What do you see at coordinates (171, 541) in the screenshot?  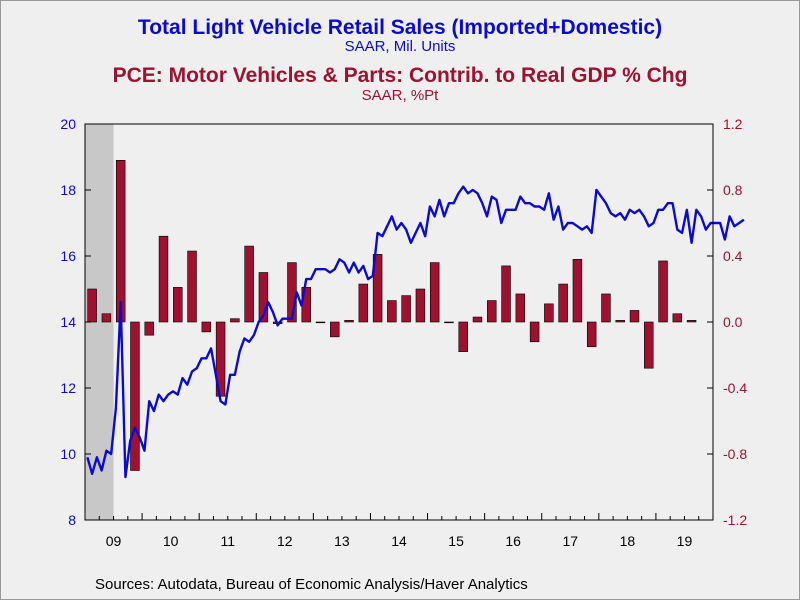 I see `x-axis-tick-label: 10` at bounding box center [171, 541].